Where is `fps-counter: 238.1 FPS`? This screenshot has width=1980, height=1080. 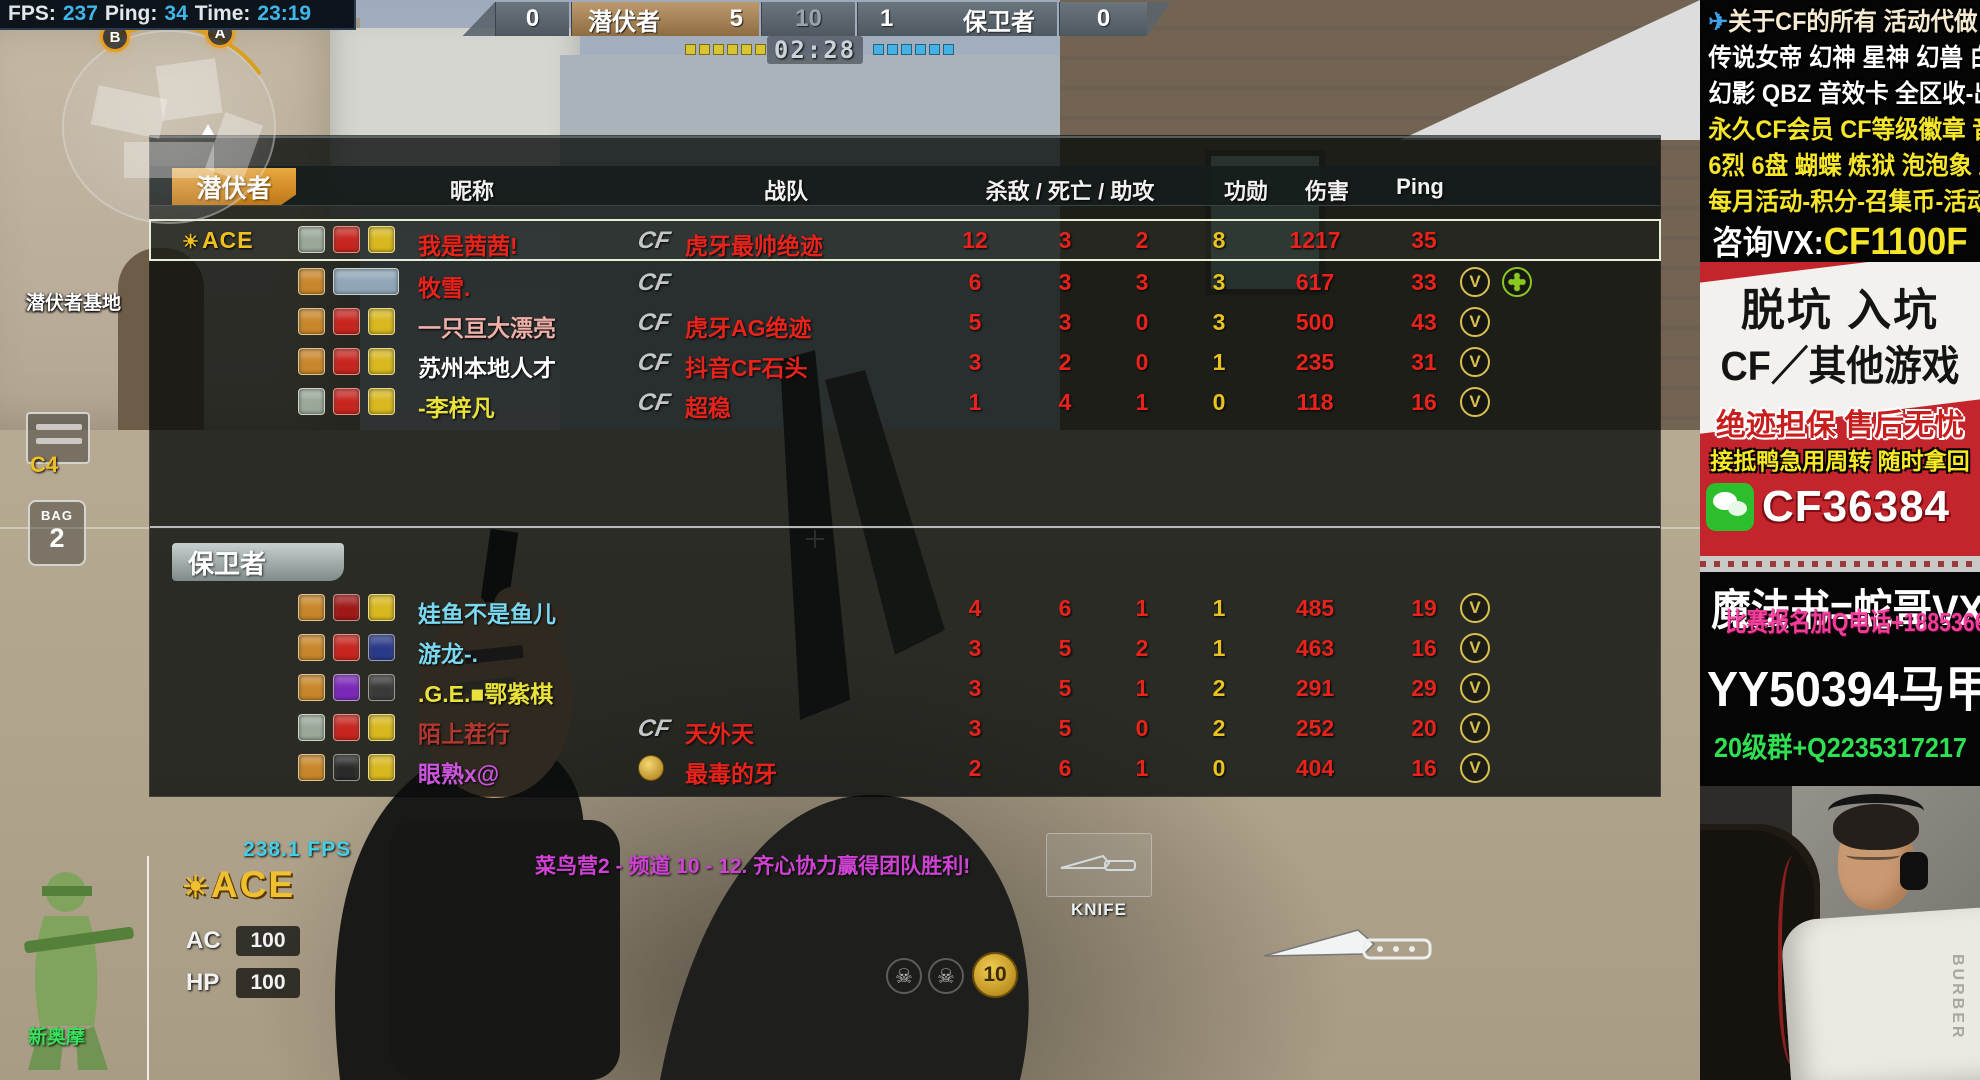 fps-counter: 238.1 FPS is located at coordinates (297, 849).